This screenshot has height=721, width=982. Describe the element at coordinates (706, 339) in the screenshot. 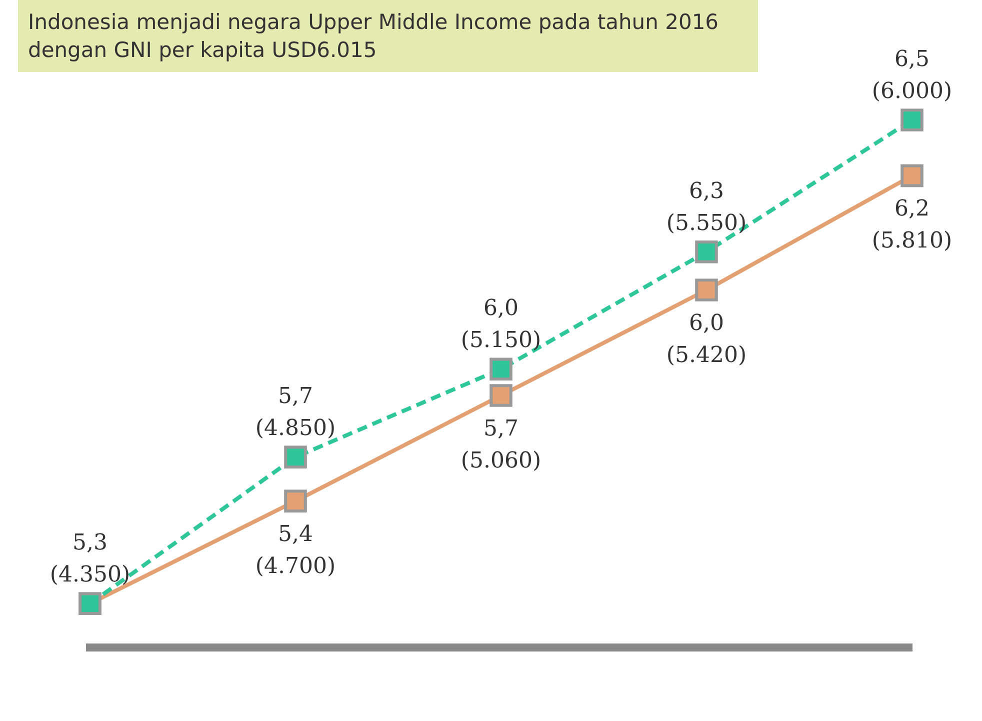

I see `data-label: 6,0 (5.420)` at that location.